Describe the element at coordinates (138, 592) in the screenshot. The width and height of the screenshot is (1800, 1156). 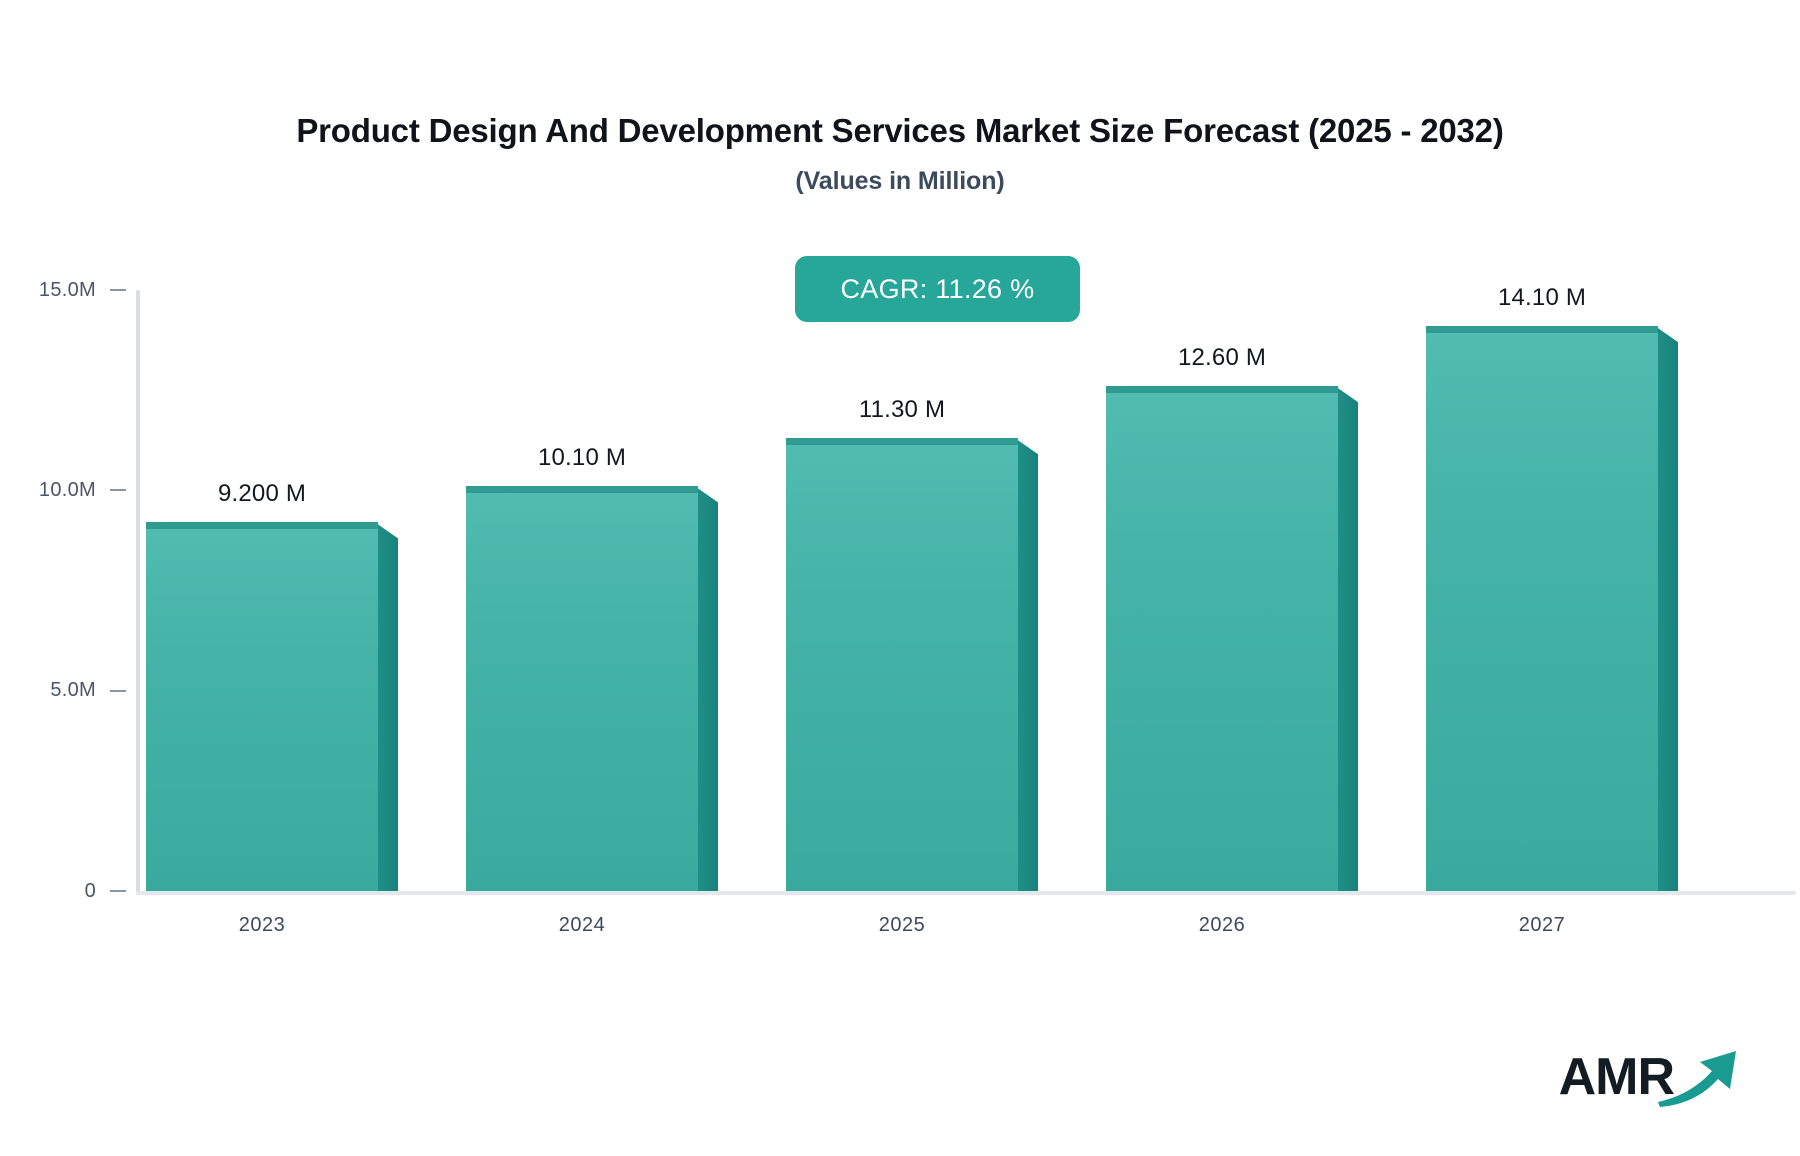
I see `y-axis-line` at that location.